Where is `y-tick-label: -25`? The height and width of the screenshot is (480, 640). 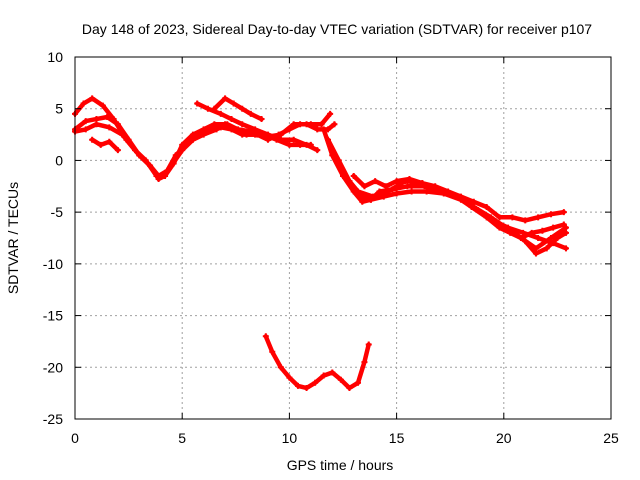
y-tick-label: -25 is located at coordinates (53, 419).